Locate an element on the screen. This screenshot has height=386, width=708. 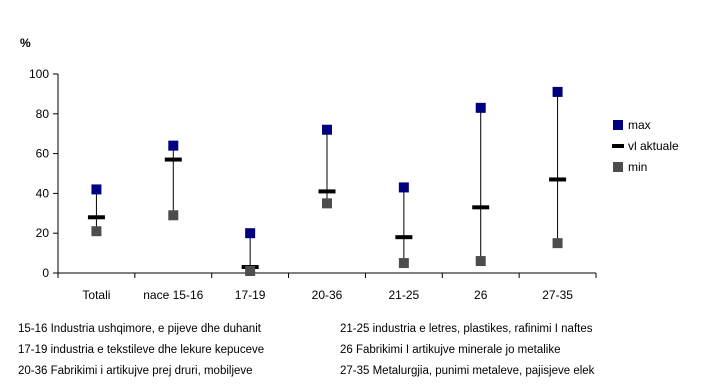
legend-vl-aktuale-label: vl aktuale is located at coordinates (653, 146).